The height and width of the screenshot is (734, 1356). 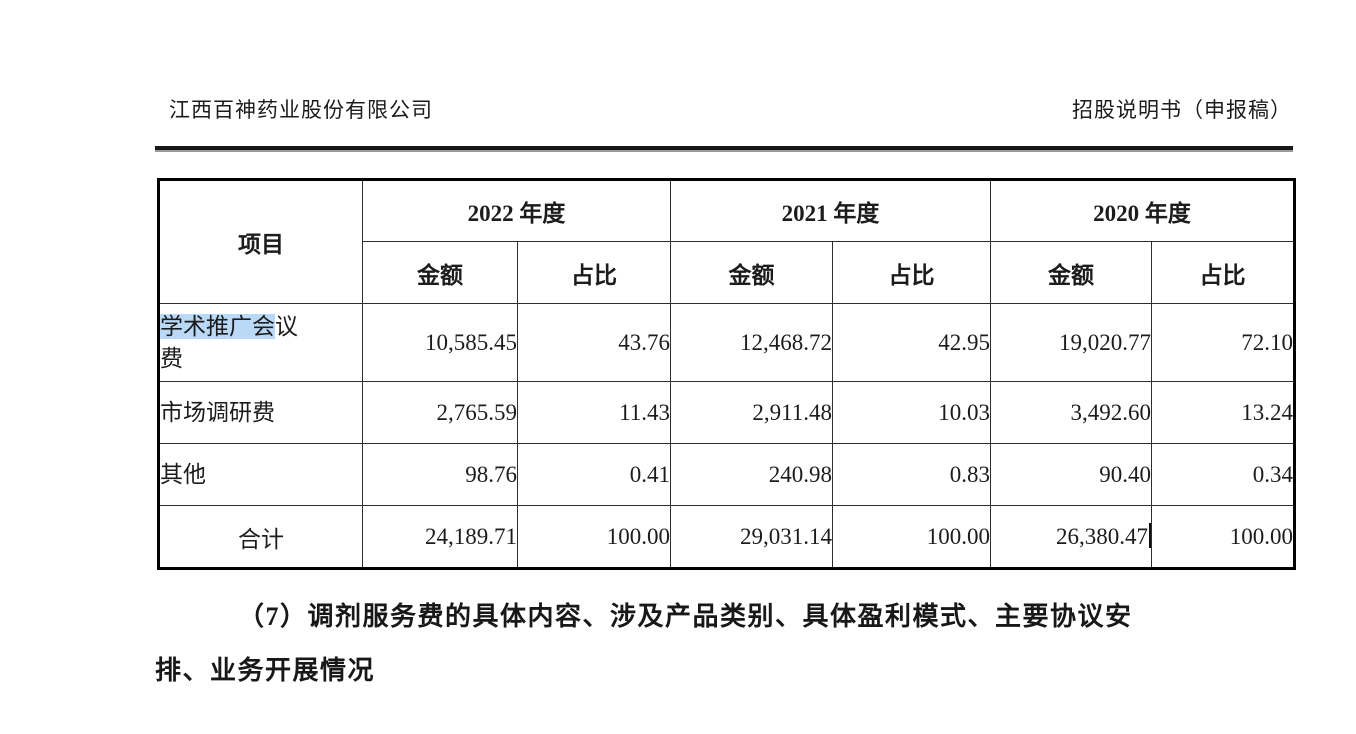 I want to click on cell-2021-ratio: 100.00, so click(x=911, y=537).